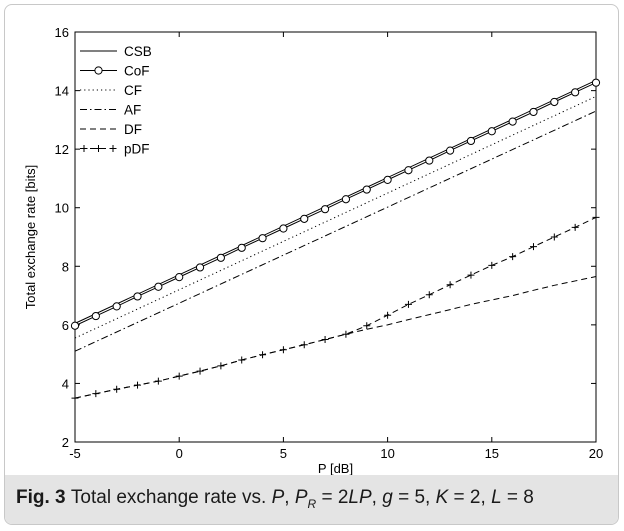 The image size is (624, 531). I want to click on legend-af-label: AF, so click(132, 110).